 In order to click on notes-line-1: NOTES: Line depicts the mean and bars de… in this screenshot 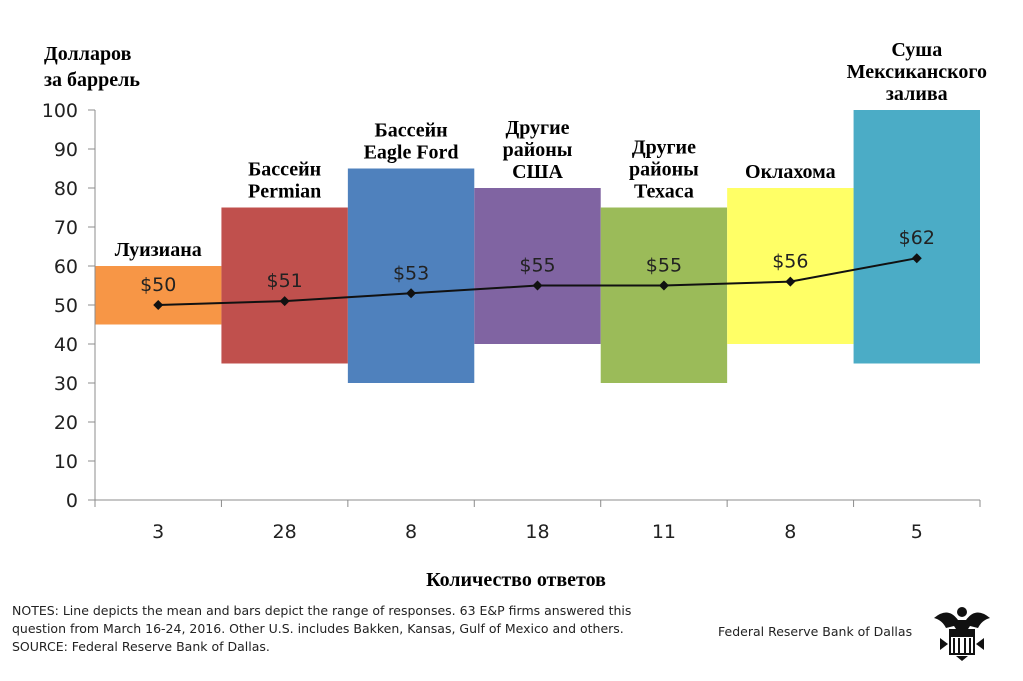, I will do `click(322, 610)`.